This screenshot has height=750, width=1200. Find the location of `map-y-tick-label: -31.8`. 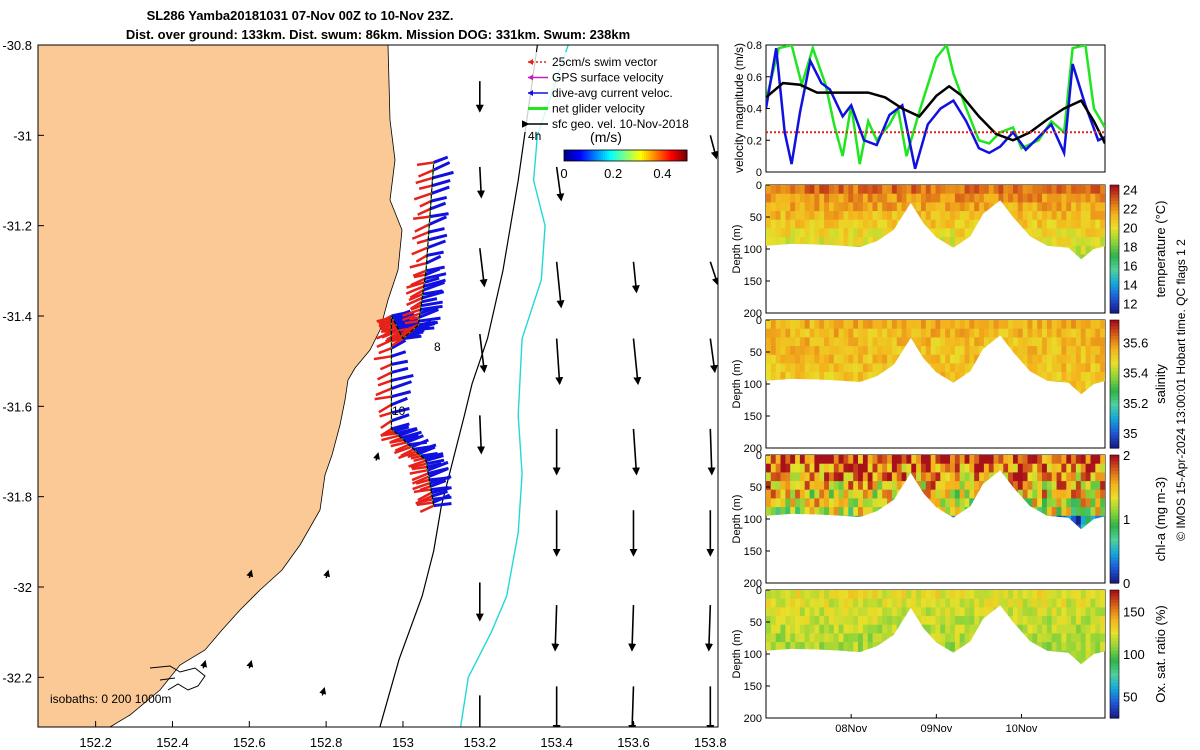

map-y-tick-label: -31.8 is located at coordinates (17, 497).